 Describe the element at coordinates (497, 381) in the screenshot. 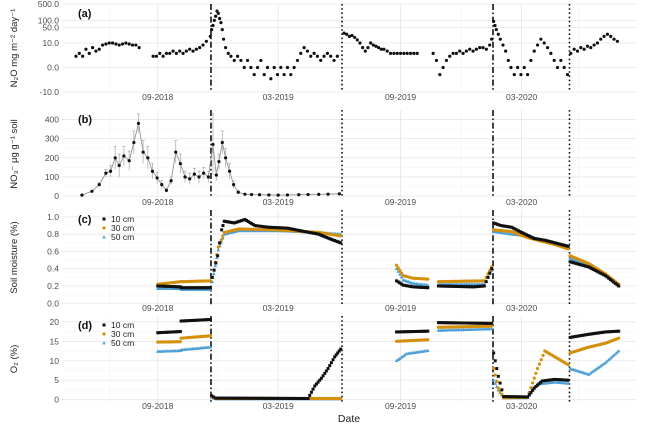

I see `sensor-point-30cm` at that location.